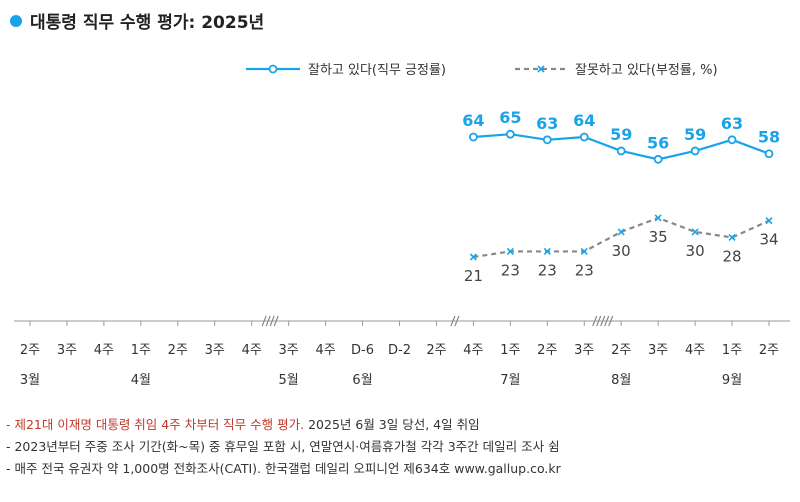 Image resolution: width=800 pixels, height=502 pixels. Describe the element at coordinates (510, 117) in the screenshot. I see `approve-data-label: 65` at that location.